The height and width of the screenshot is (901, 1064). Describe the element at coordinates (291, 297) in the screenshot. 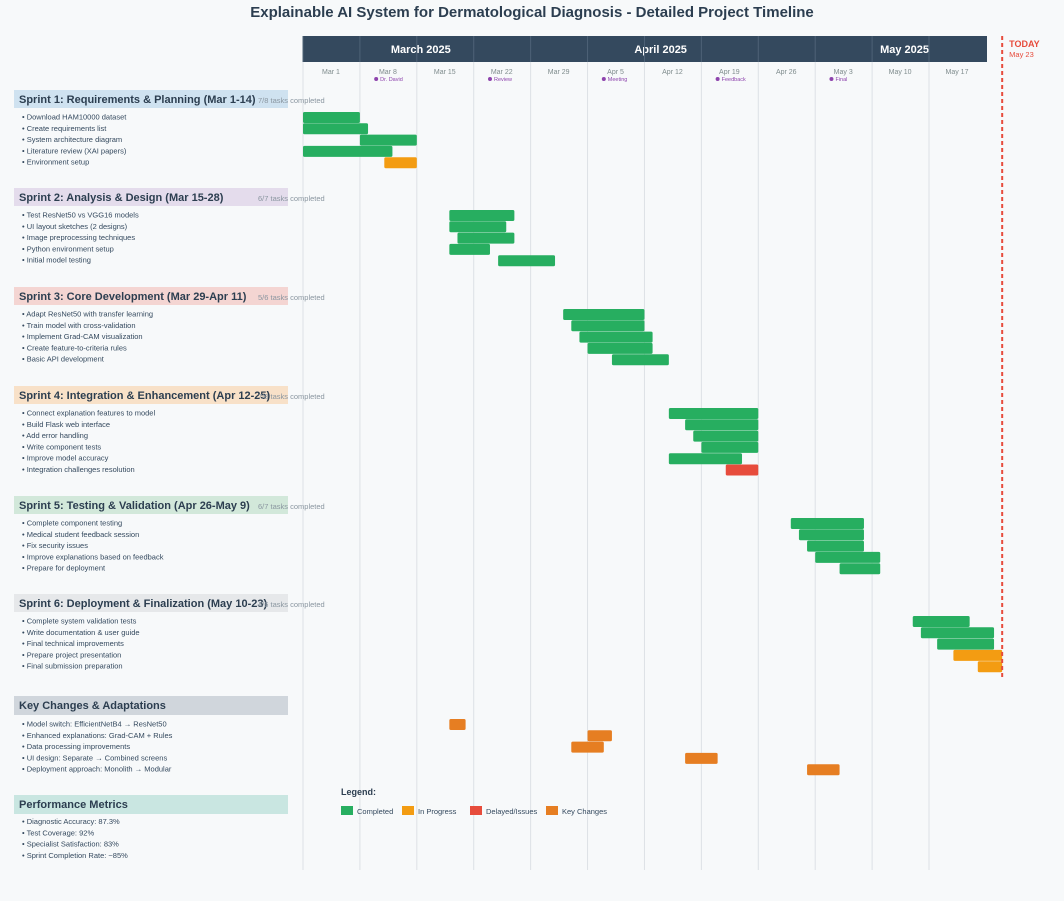

I see `sprint-summary: 5/6 tasks completed` at that location.